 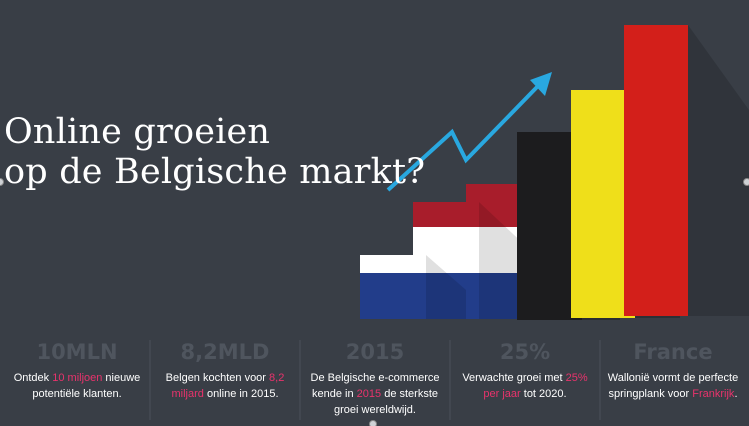 I want to click on stat-value: 25%, so click(x=525, y=352).